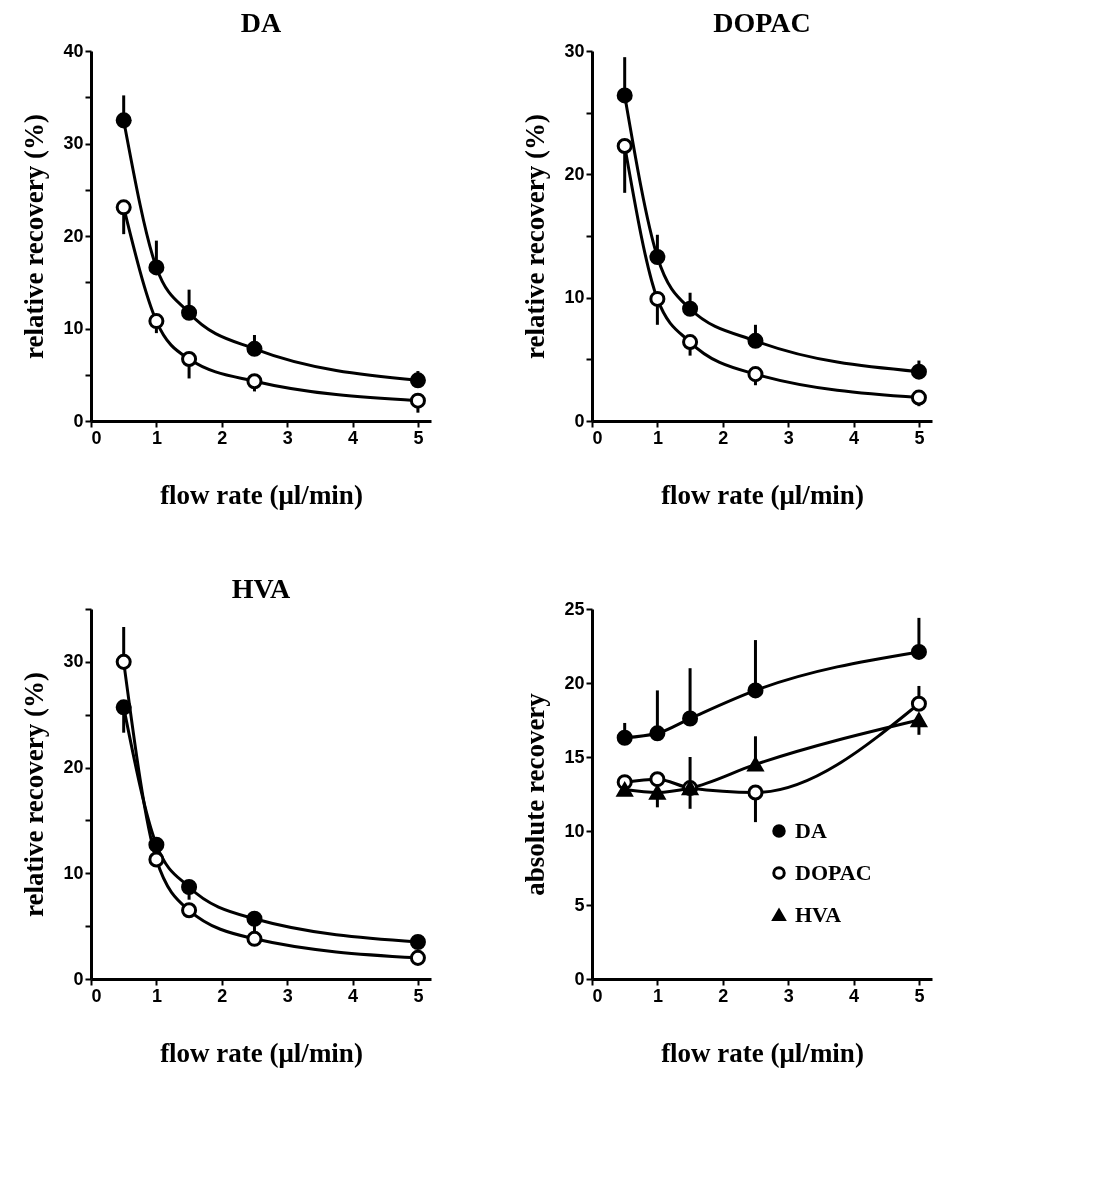 Image resolution: width=1114 pixels, height=1193 pixels. What do you see at coordinates (574, 756) in the screenshot?
I see `y-tick-label: 15` at bounding box center [574, 756].